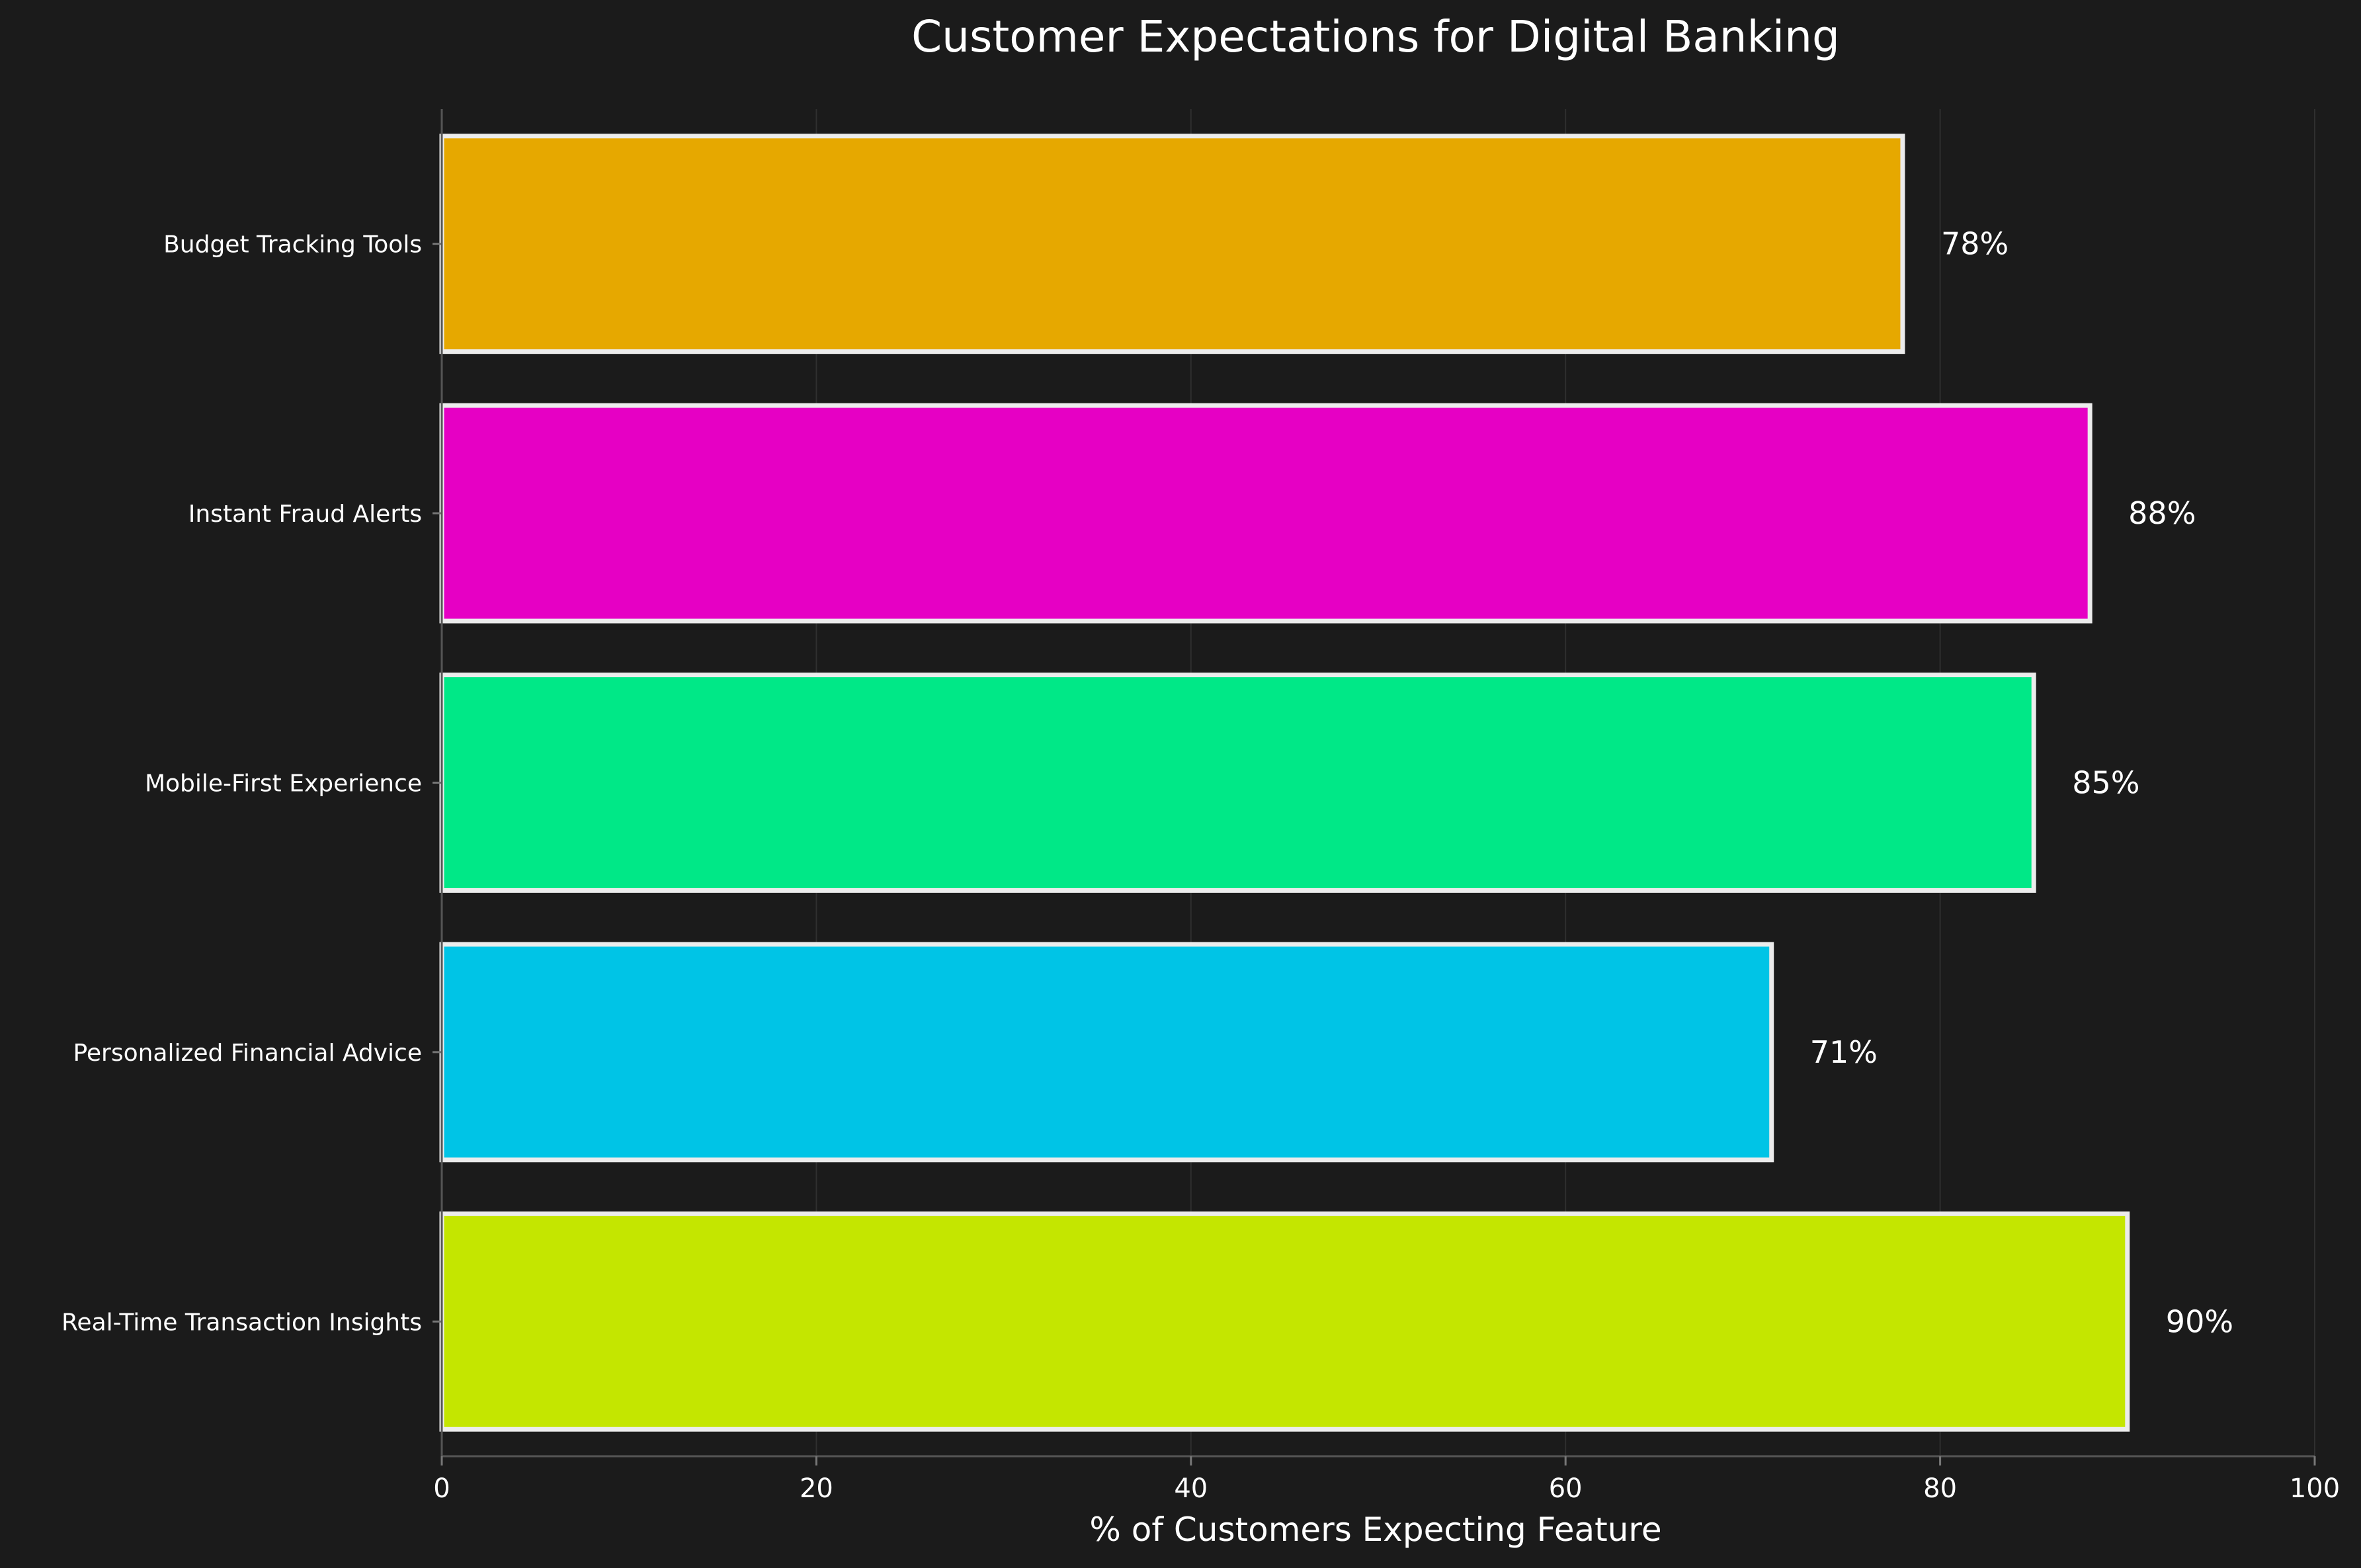 The height and width of the screenshot is (1568, 2361). I want to click on x-axis-label: % of Customers Expecting Feature, so click(1375, 1529).